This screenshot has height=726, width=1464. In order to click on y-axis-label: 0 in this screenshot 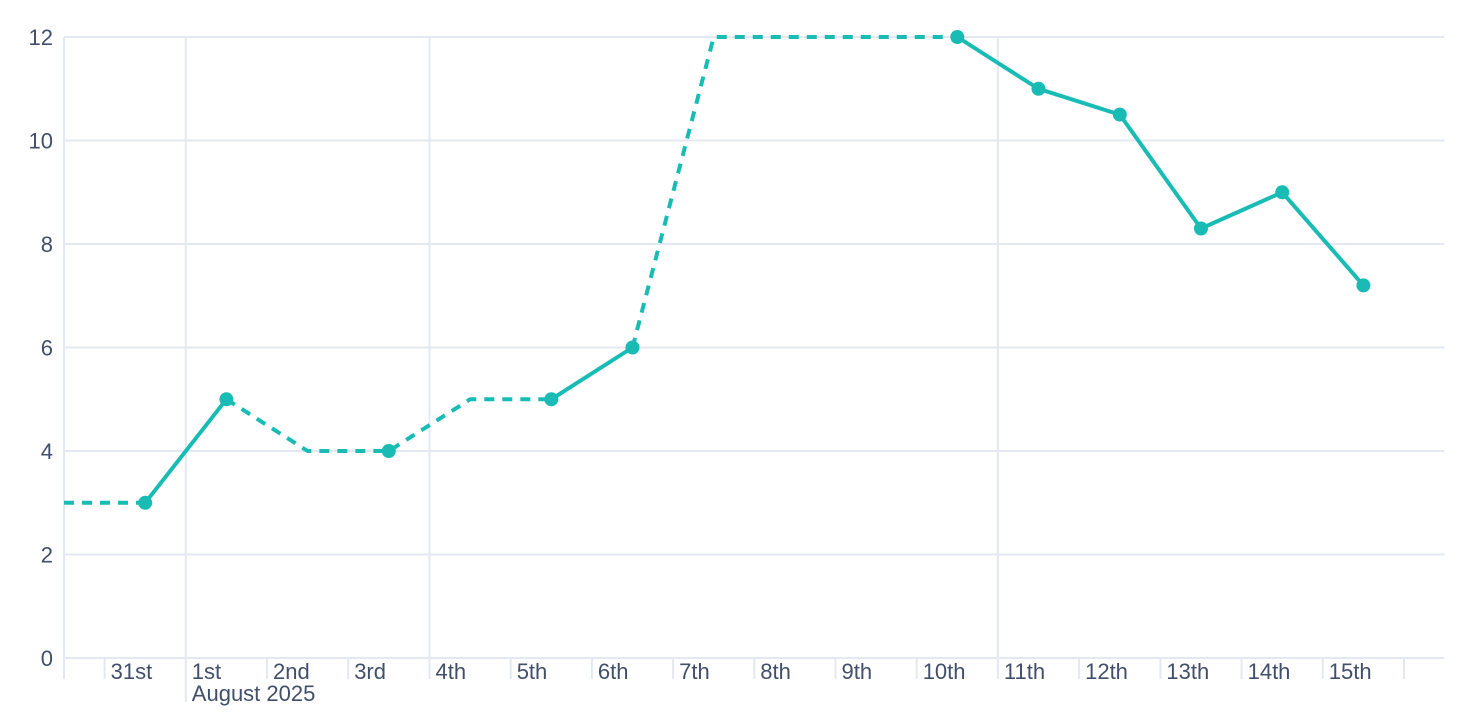, I will do `click(47, 658)`.